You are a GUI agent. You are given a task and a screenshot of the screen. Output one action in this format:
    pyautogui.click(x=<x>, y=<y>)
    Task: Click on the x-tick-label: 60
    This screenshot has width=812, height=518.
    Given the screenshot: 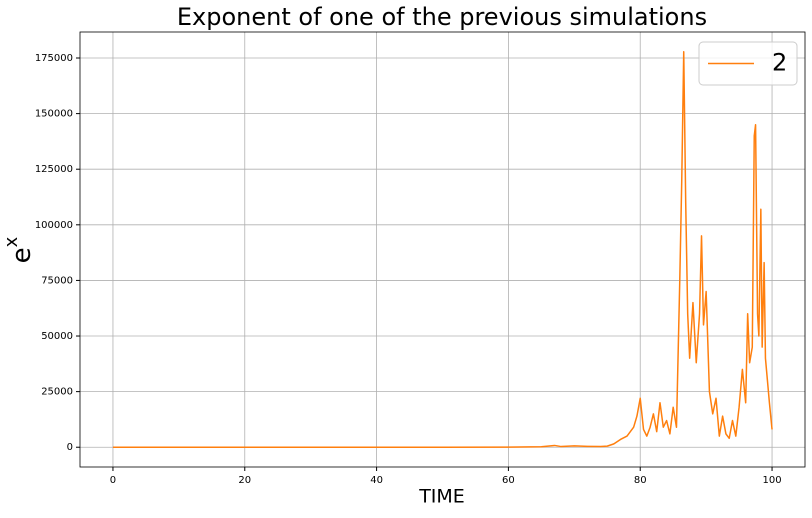 What is the action you would take?
    pyautogui.click(x=508, y=480)
    